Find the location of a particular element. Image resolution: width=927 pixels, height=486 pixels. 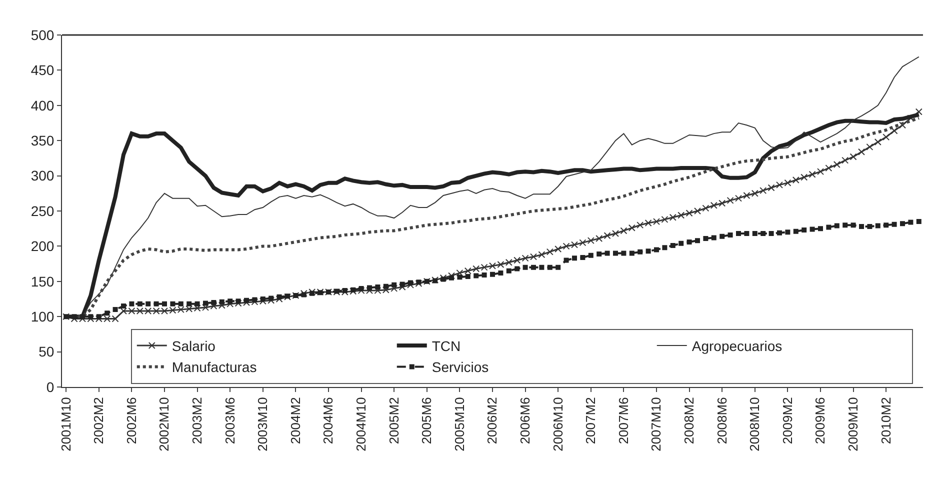

legend-label: Servicios is located at coordinates (460, 367).